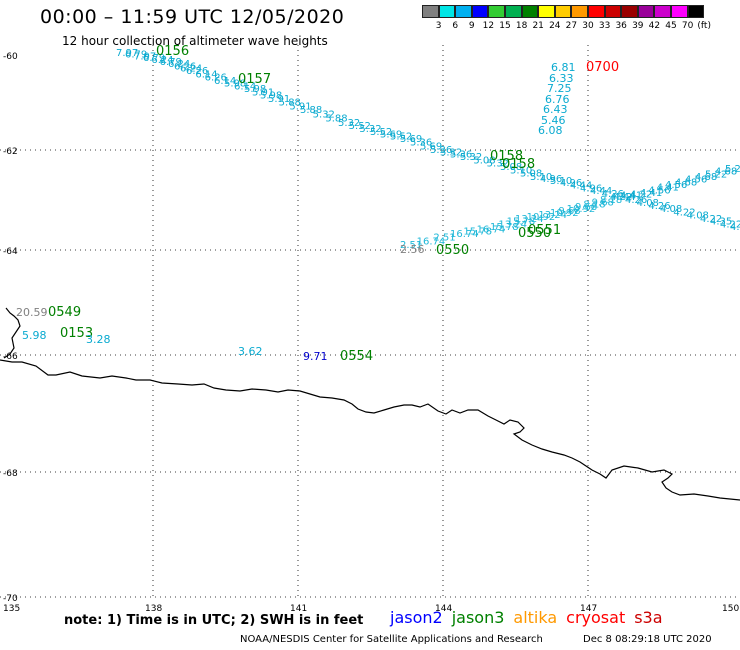 The width and height of the screenshot is (740, 650). What do you see at coordinates (531, 617) in the screenshot?
I see `satellite-legend: jason2 jason3 altika cryosat s3a` at bounding box center [531, 617].